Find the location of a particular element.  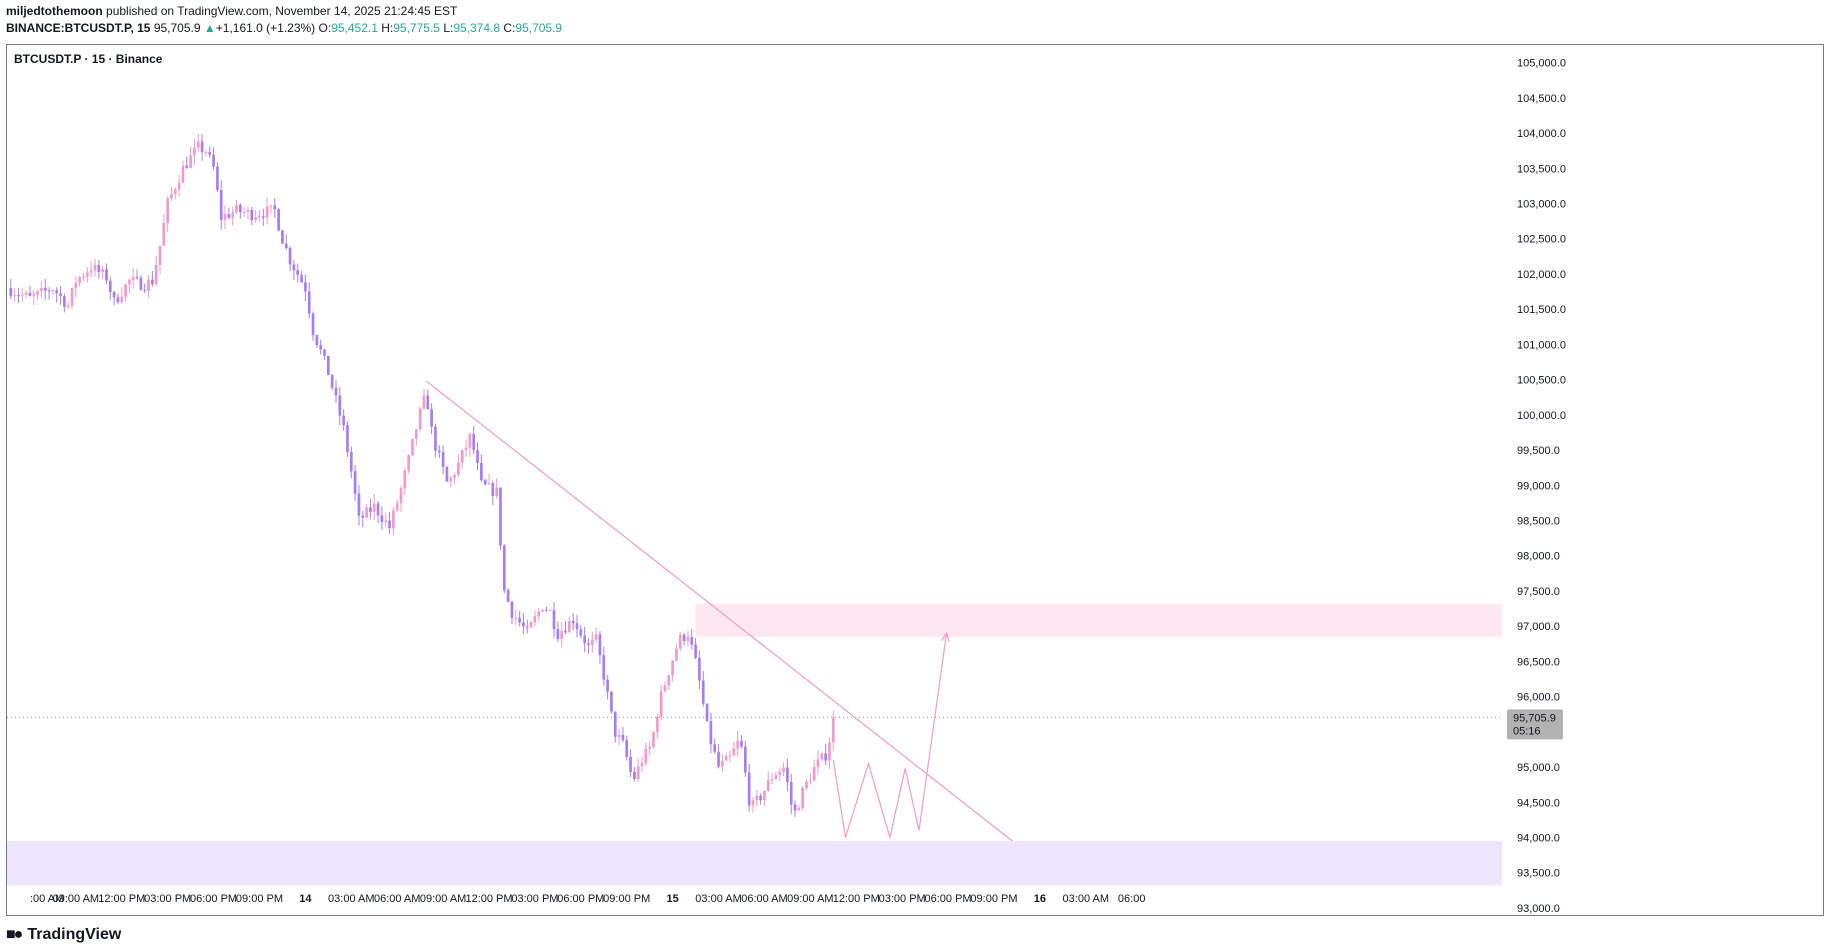

open-value: 95,452.1 is located at coordinates (354, 28).